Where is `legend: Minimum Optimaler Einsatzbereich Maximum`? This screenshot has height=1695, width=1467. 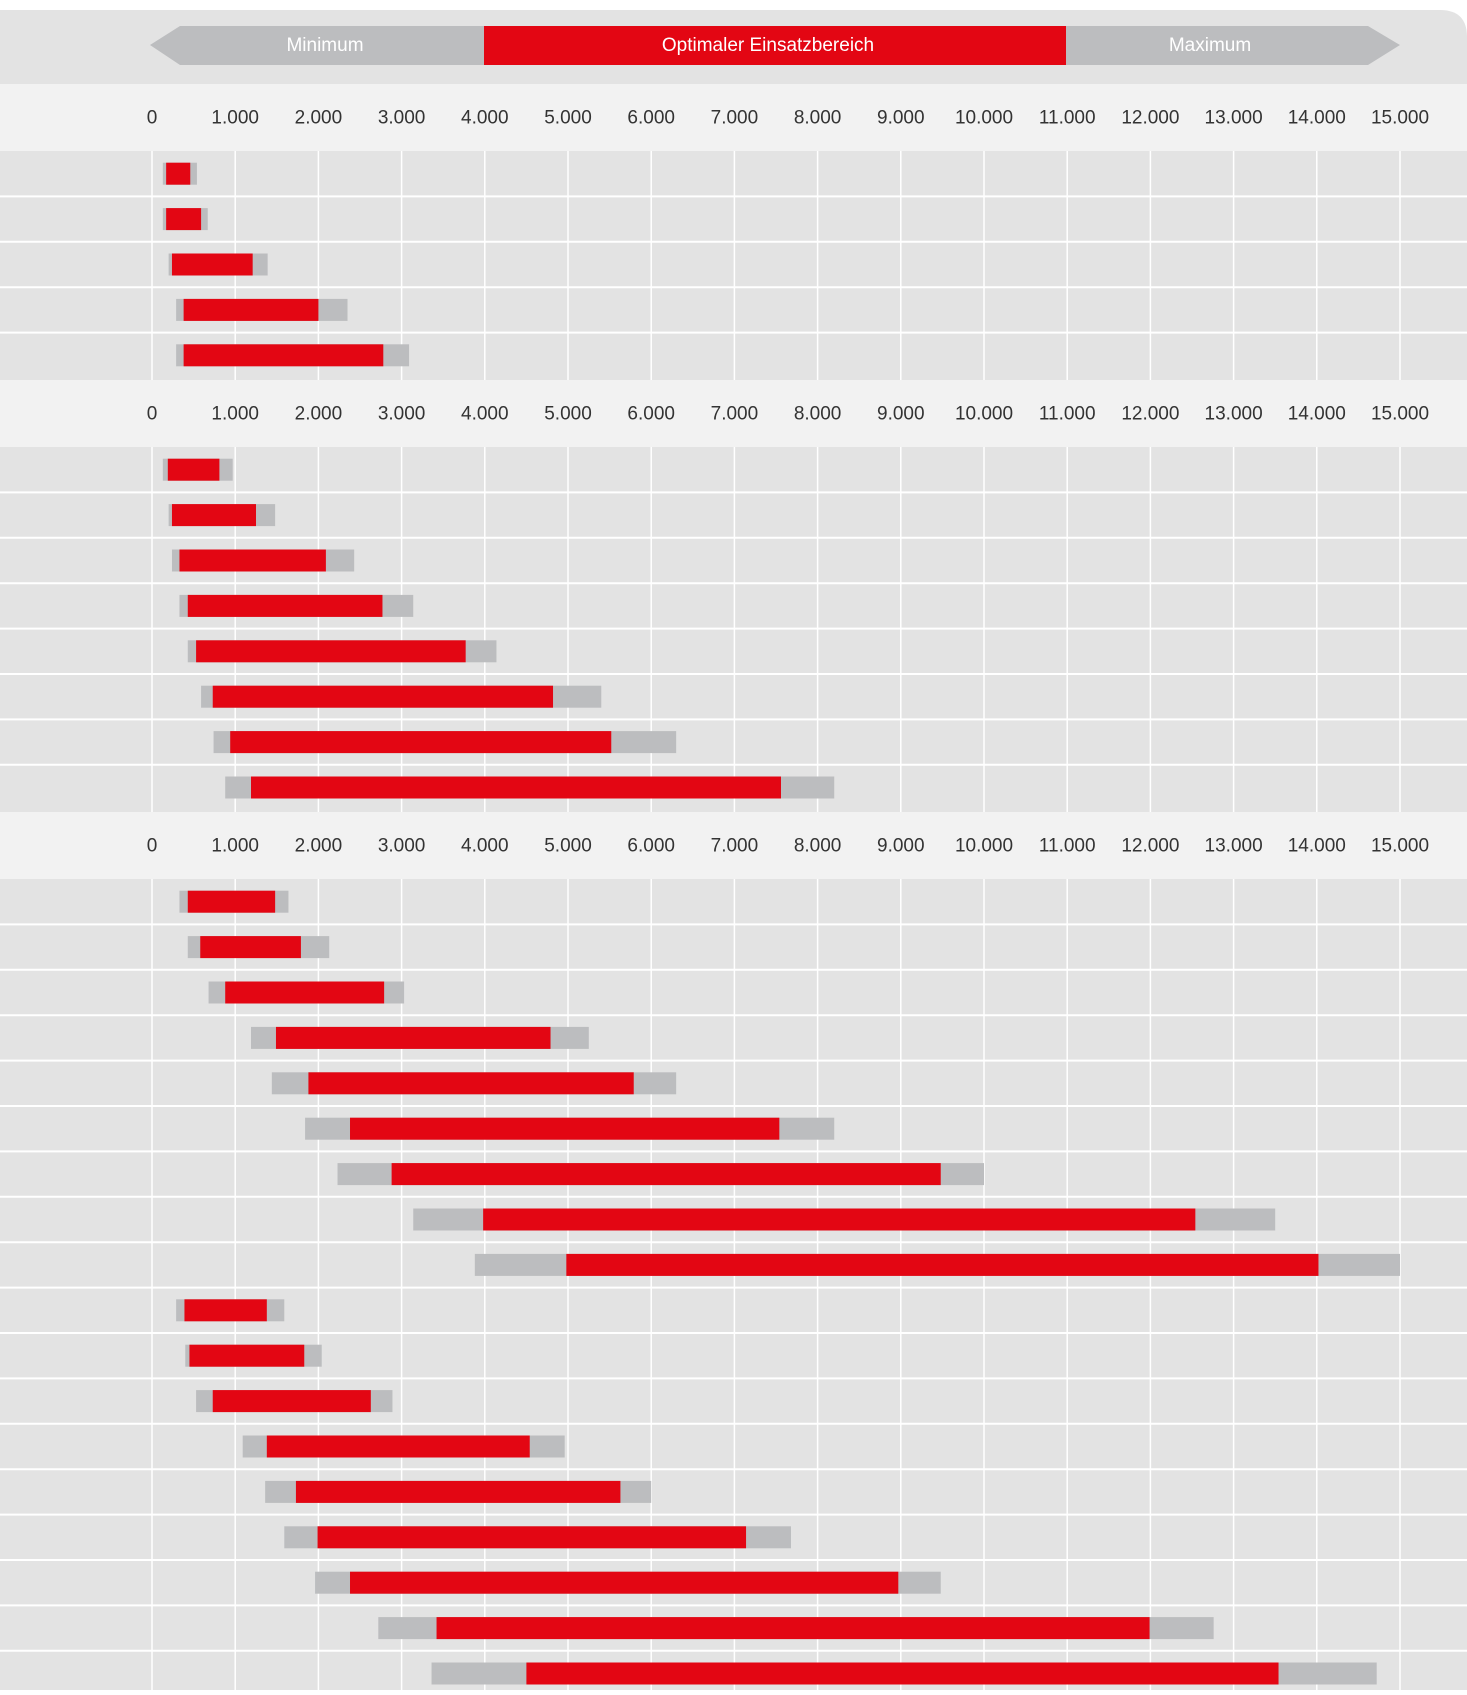
legend: Minimum Optimaler Einsatzbereich Maximum is located at coordinates (775, 45).